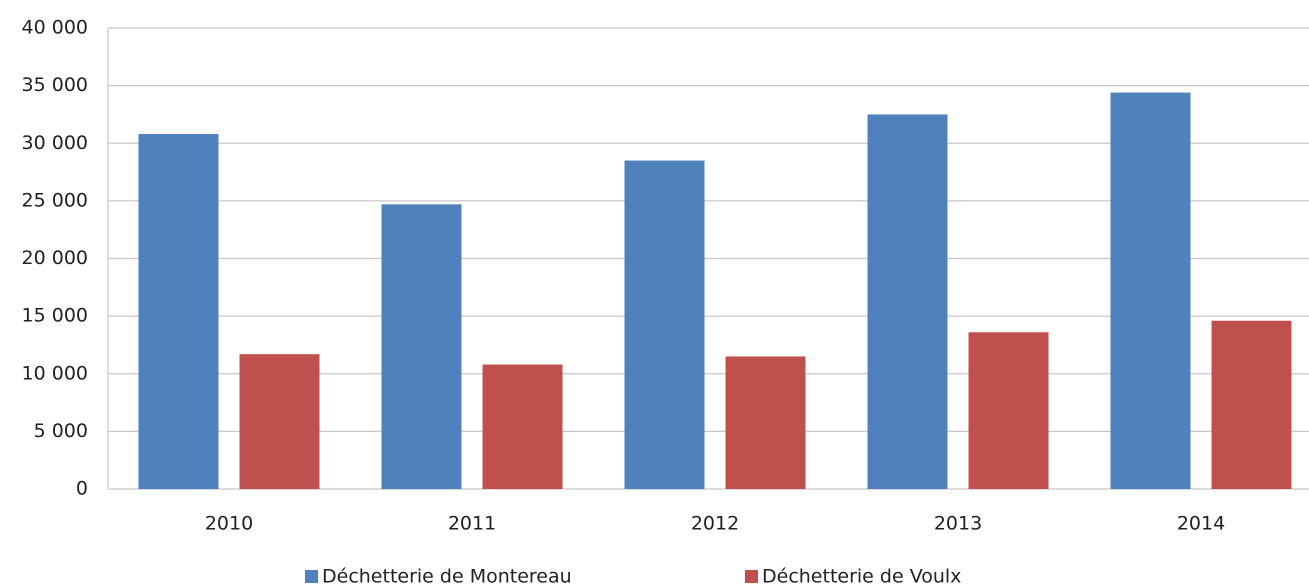  Describe the element at coordinates (1201, 524) in the screenshot. I see `x-tick-label: 2014` at that location.